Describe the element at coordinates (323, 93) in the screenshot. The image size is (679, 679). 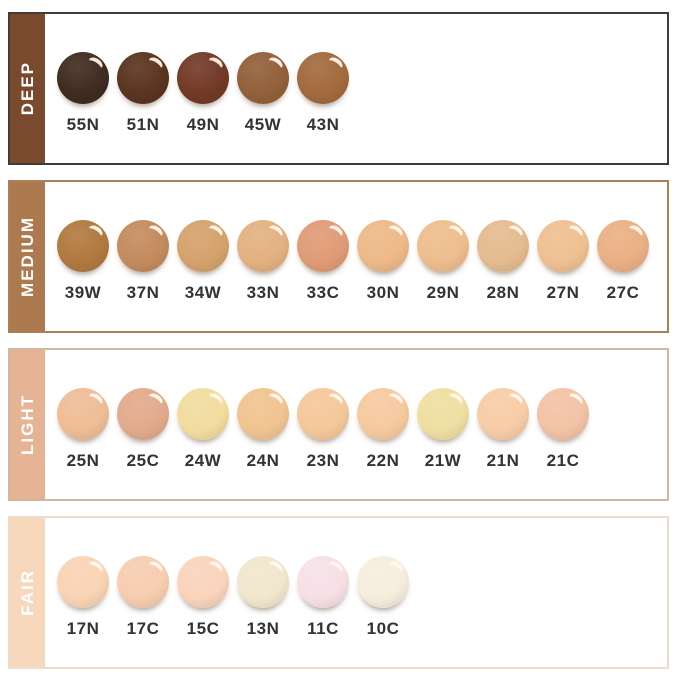
I see `swatch-43n: 43N` at that location.